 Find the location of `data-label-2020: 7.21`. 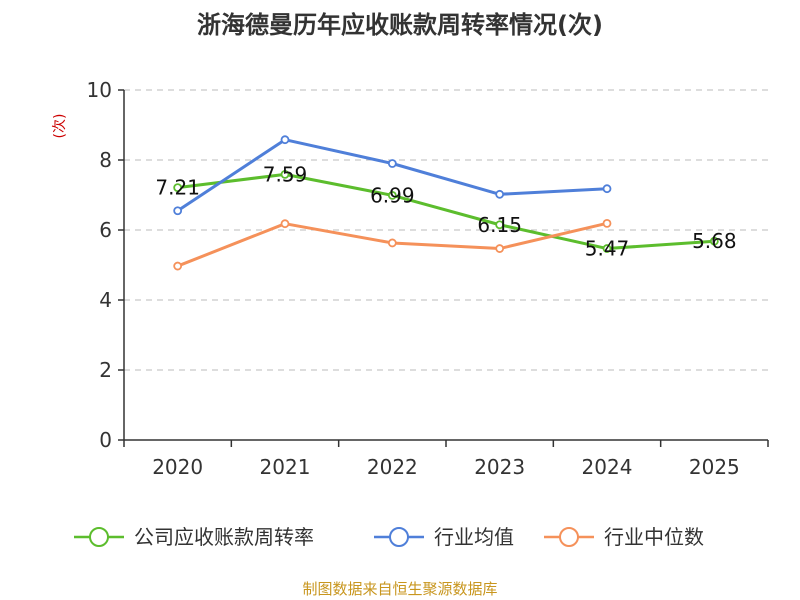

data-label-2020: 7.21 is located at coordinates (177, 188).